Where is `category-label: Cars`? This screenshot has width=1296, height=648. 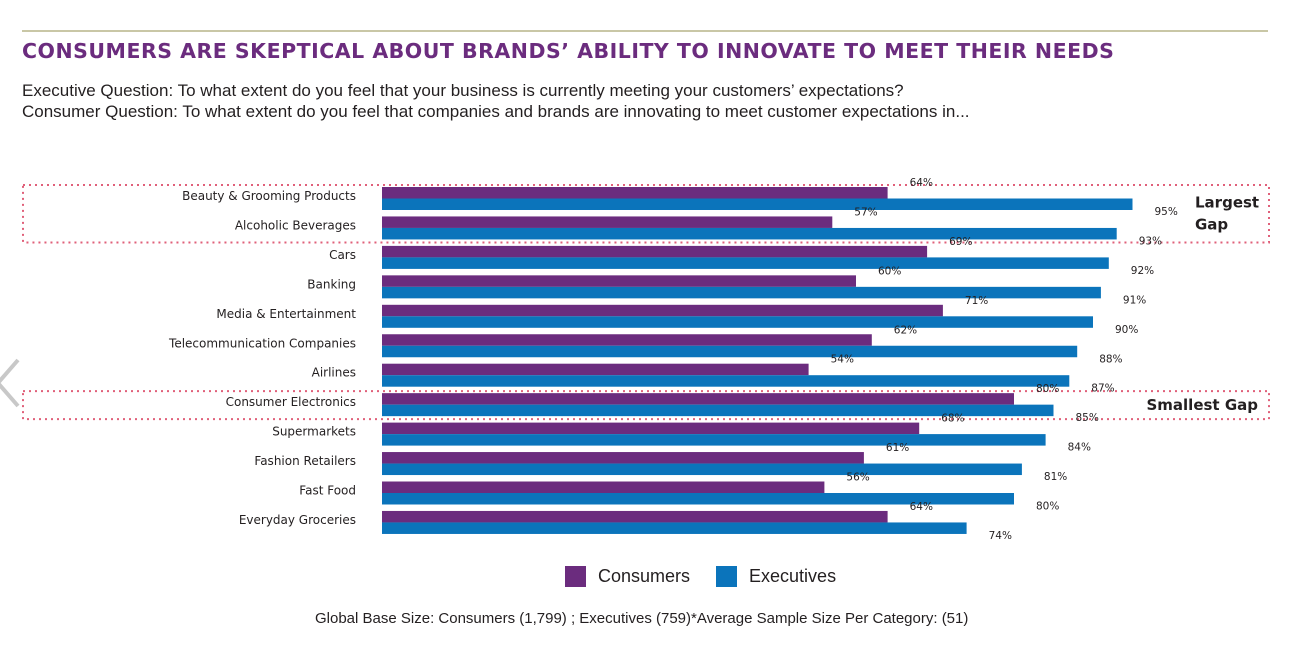
category-label: Cars is located at coordinates (342, 255).